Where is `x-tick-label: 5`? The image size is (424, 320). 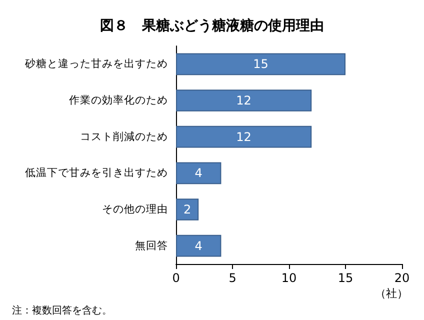
x-tick-label: 5 is located at coordinates (232, 278).